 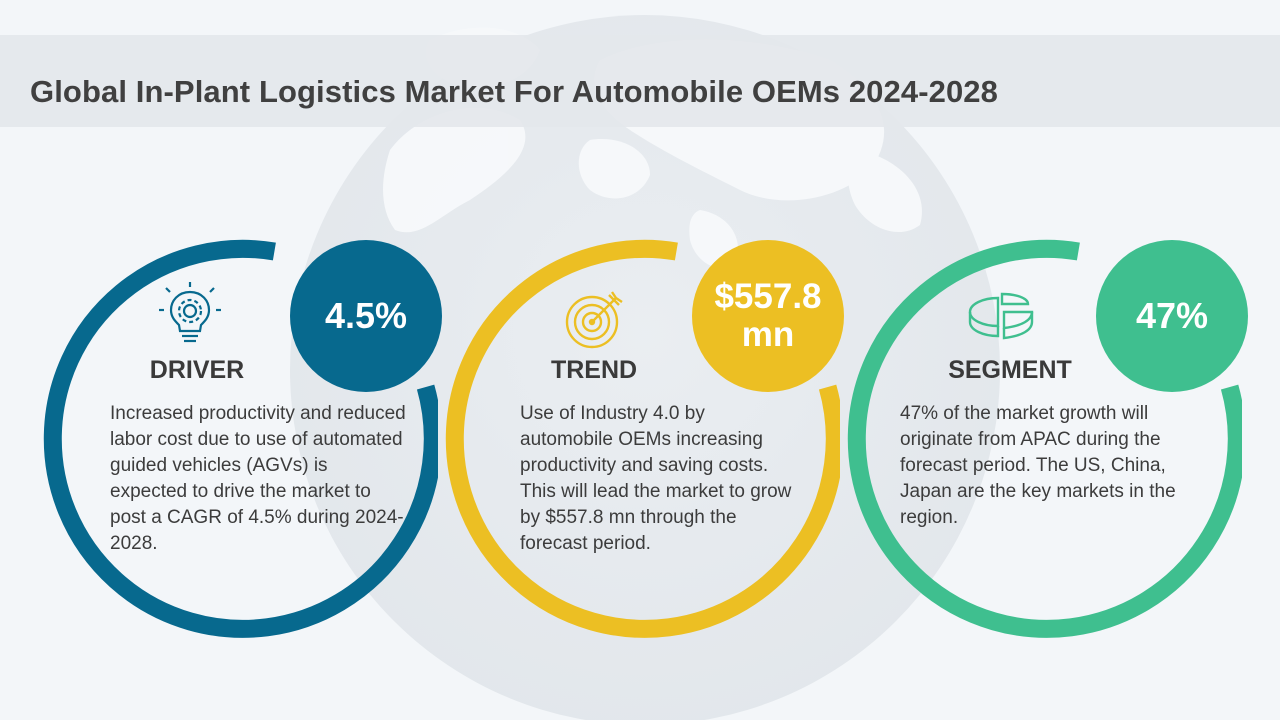 I want to click on driver-value-badge: 4.5%, so click(x=366, y=316).